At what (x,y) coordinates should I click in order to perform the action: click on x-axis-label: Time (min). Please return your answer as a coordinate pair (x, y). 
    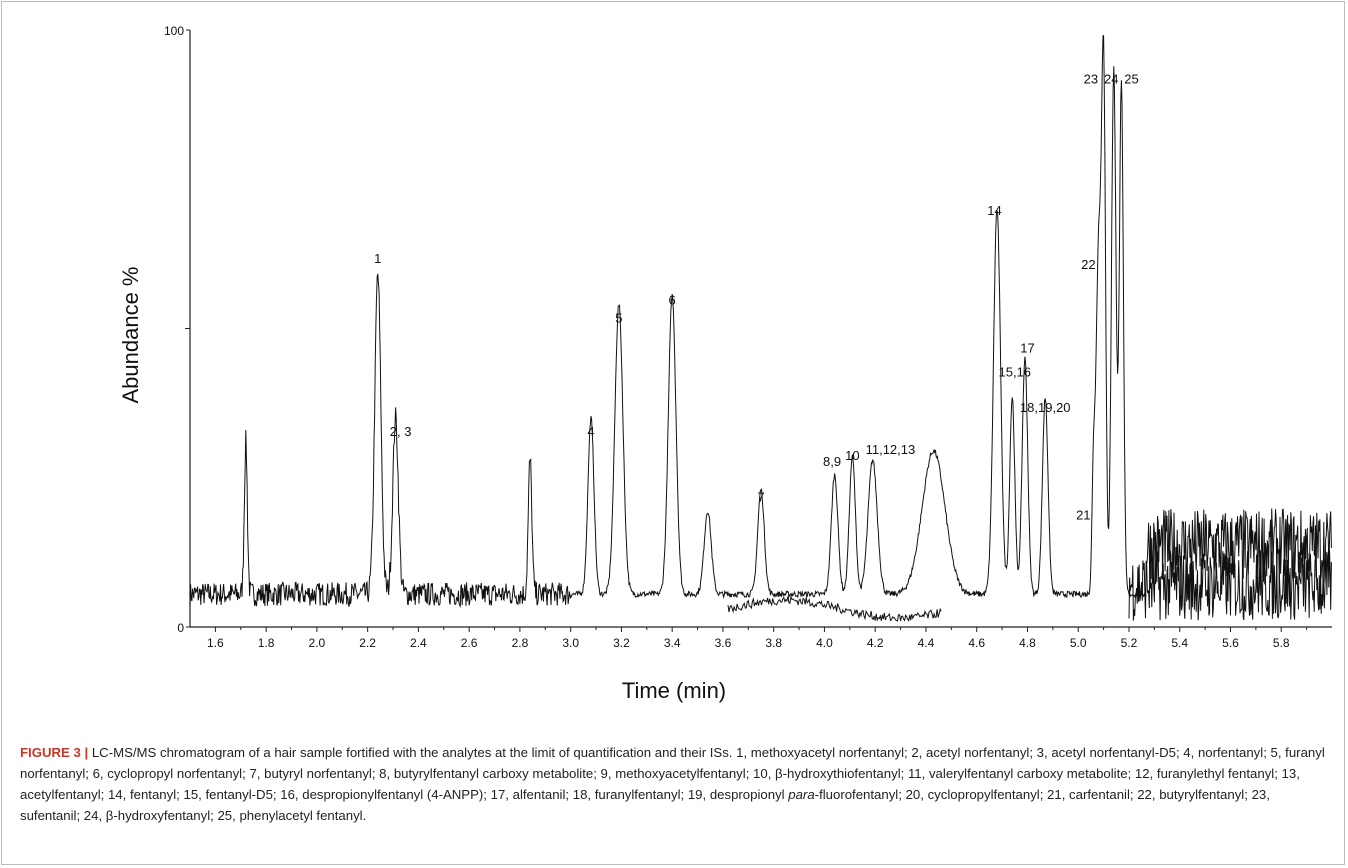
    Looking at the image, I should click on (674, 690).